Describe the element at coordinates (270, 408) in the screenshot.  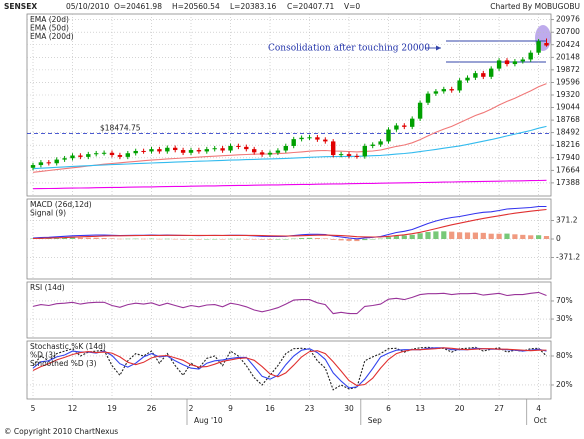
I see `x-tick-label: 16` at that location.